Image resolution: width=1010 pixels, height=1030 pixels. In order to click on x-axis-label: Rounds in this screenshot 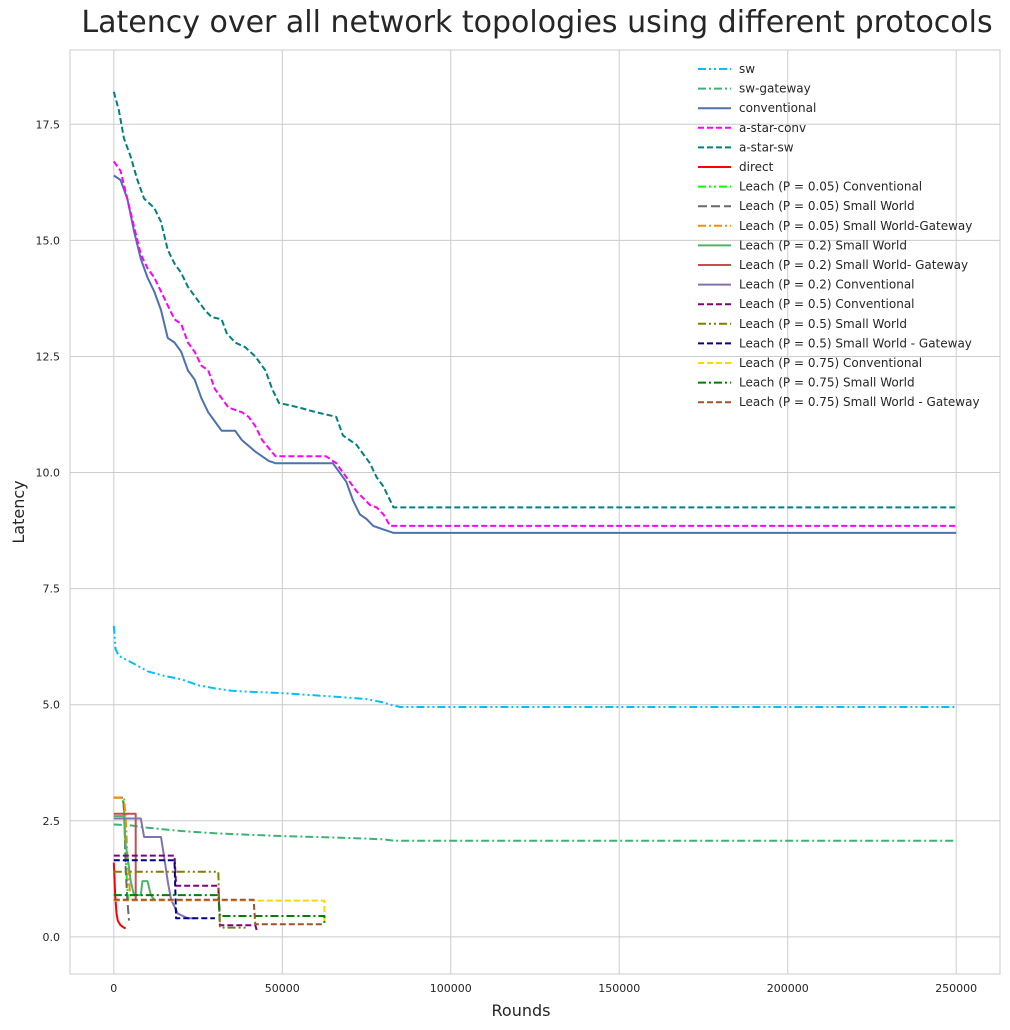, I will do `click(521, 1010)`.